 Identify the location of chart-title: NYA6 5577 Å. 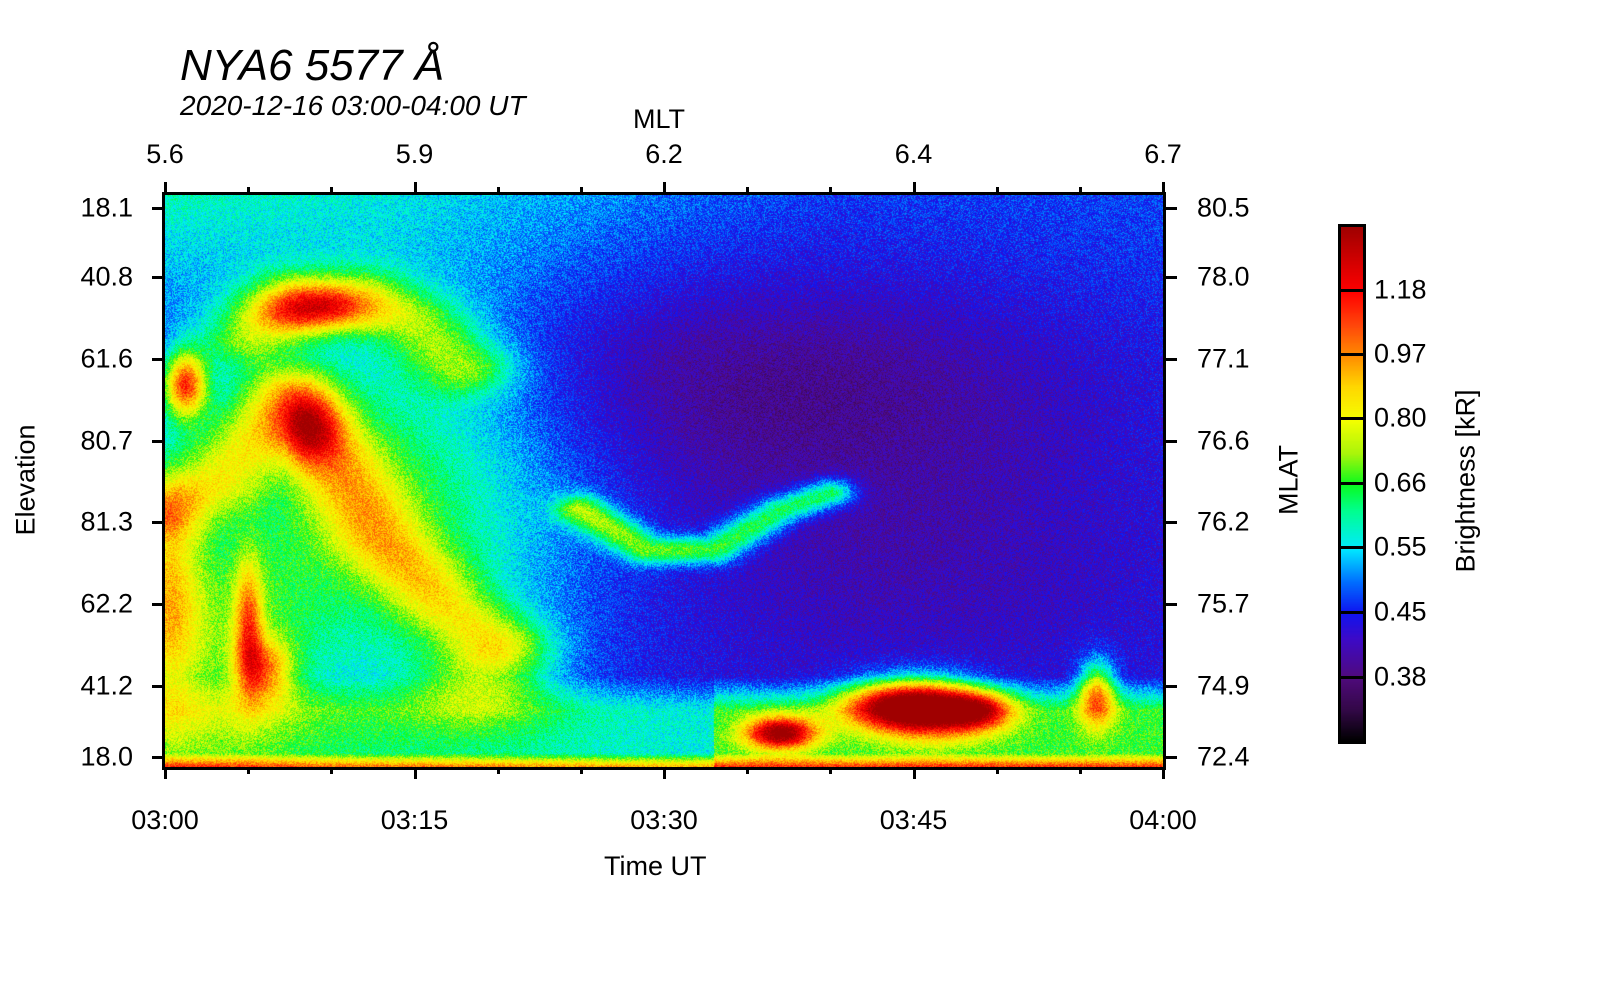
(312, 65).